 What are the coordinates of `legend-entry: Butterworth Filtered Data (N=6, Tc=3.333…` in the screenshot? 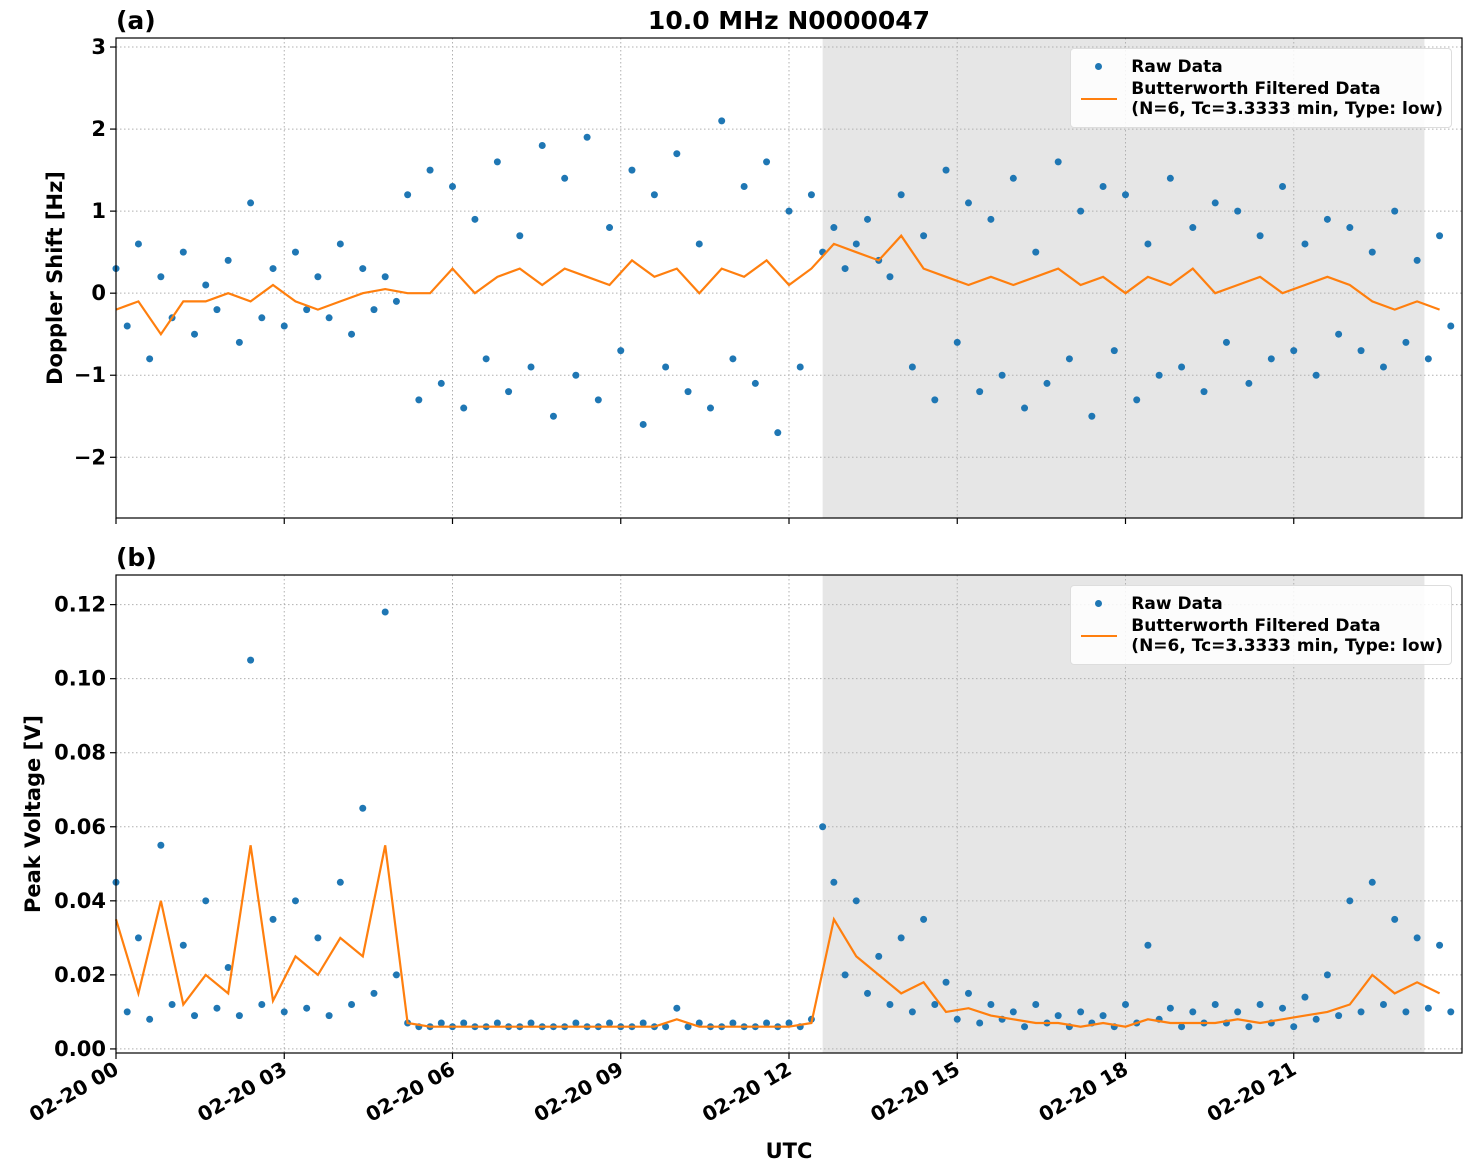 It's located at (1261, 99).